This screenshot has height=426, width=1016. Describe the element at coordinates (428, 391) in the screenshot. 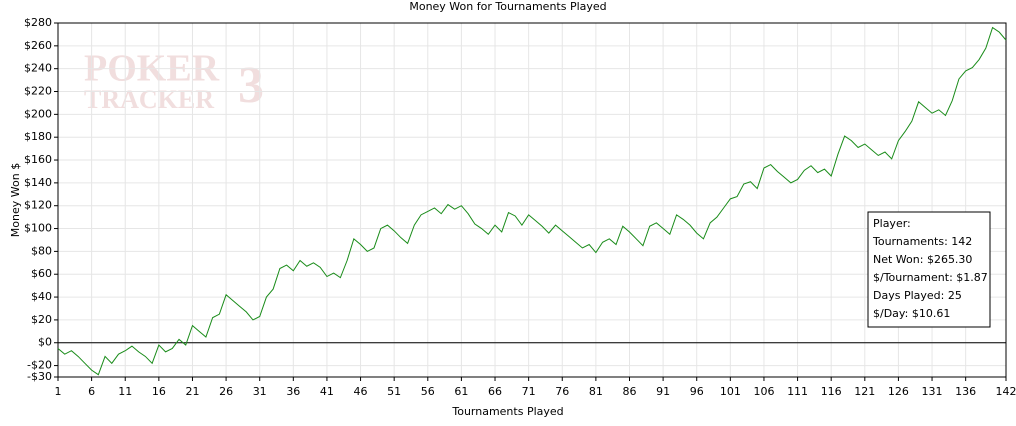

I see `x-tick-label: 56` at that location.